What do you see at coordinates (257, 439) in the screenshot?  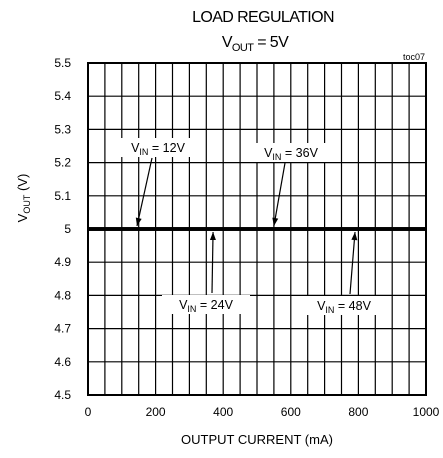 I see `x-axis-label: OUTPUT CURRENT (mA)` at bounding box center [257, 439].